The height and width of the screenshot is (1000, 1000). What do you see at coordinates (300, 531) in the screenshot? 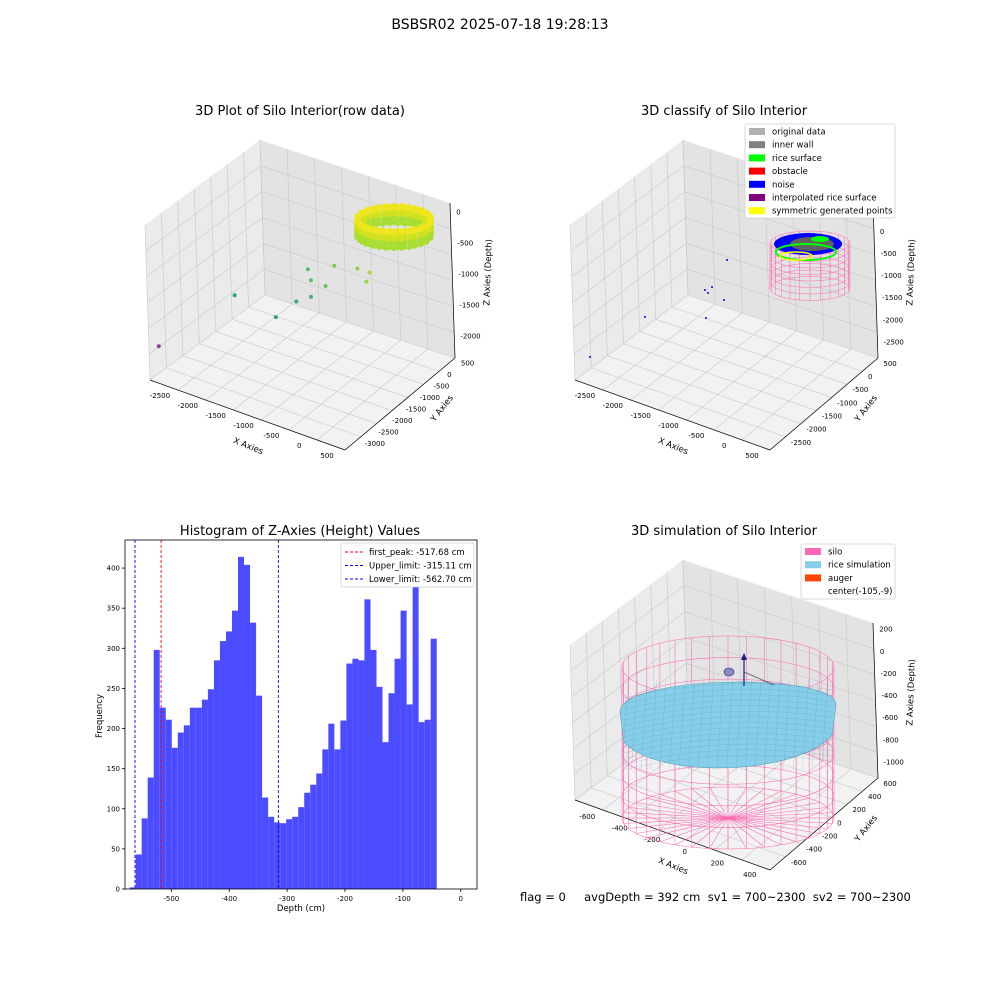
I see `panel-title-histogram: Histogram of Z-Axies (Height) Values` at bounding box center [300, 531].